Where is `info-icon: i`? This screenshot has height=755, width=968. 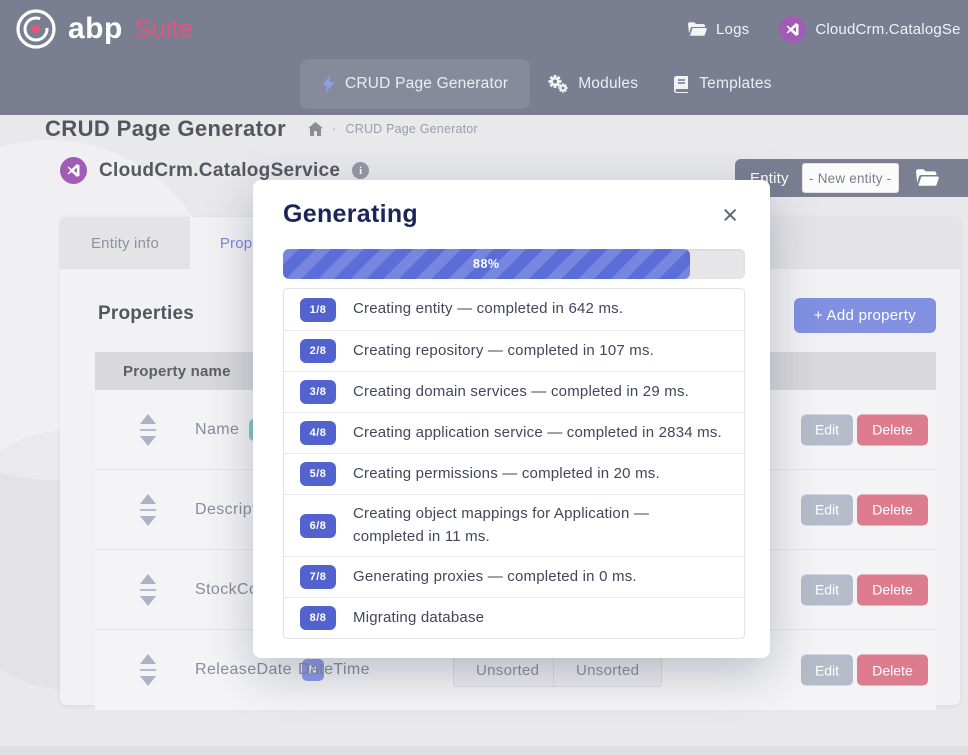 info-icon: i is located at coordinates (361, 170).